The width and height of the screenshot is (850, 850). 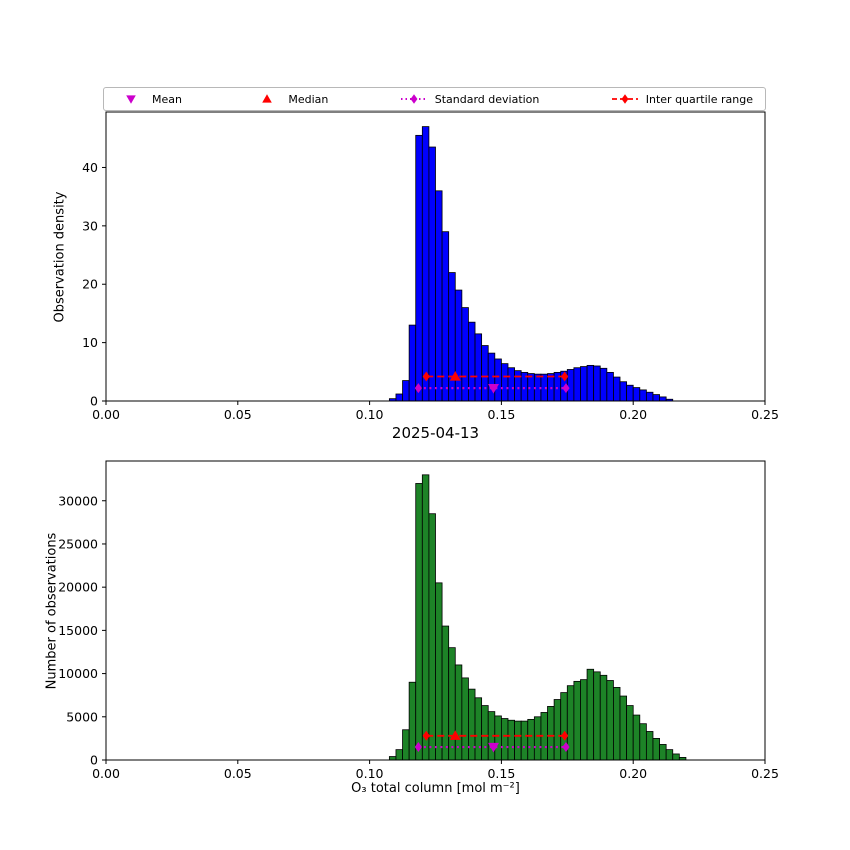 I want to click on diamond-dashed-line-icon, so click(x=625, y=99).